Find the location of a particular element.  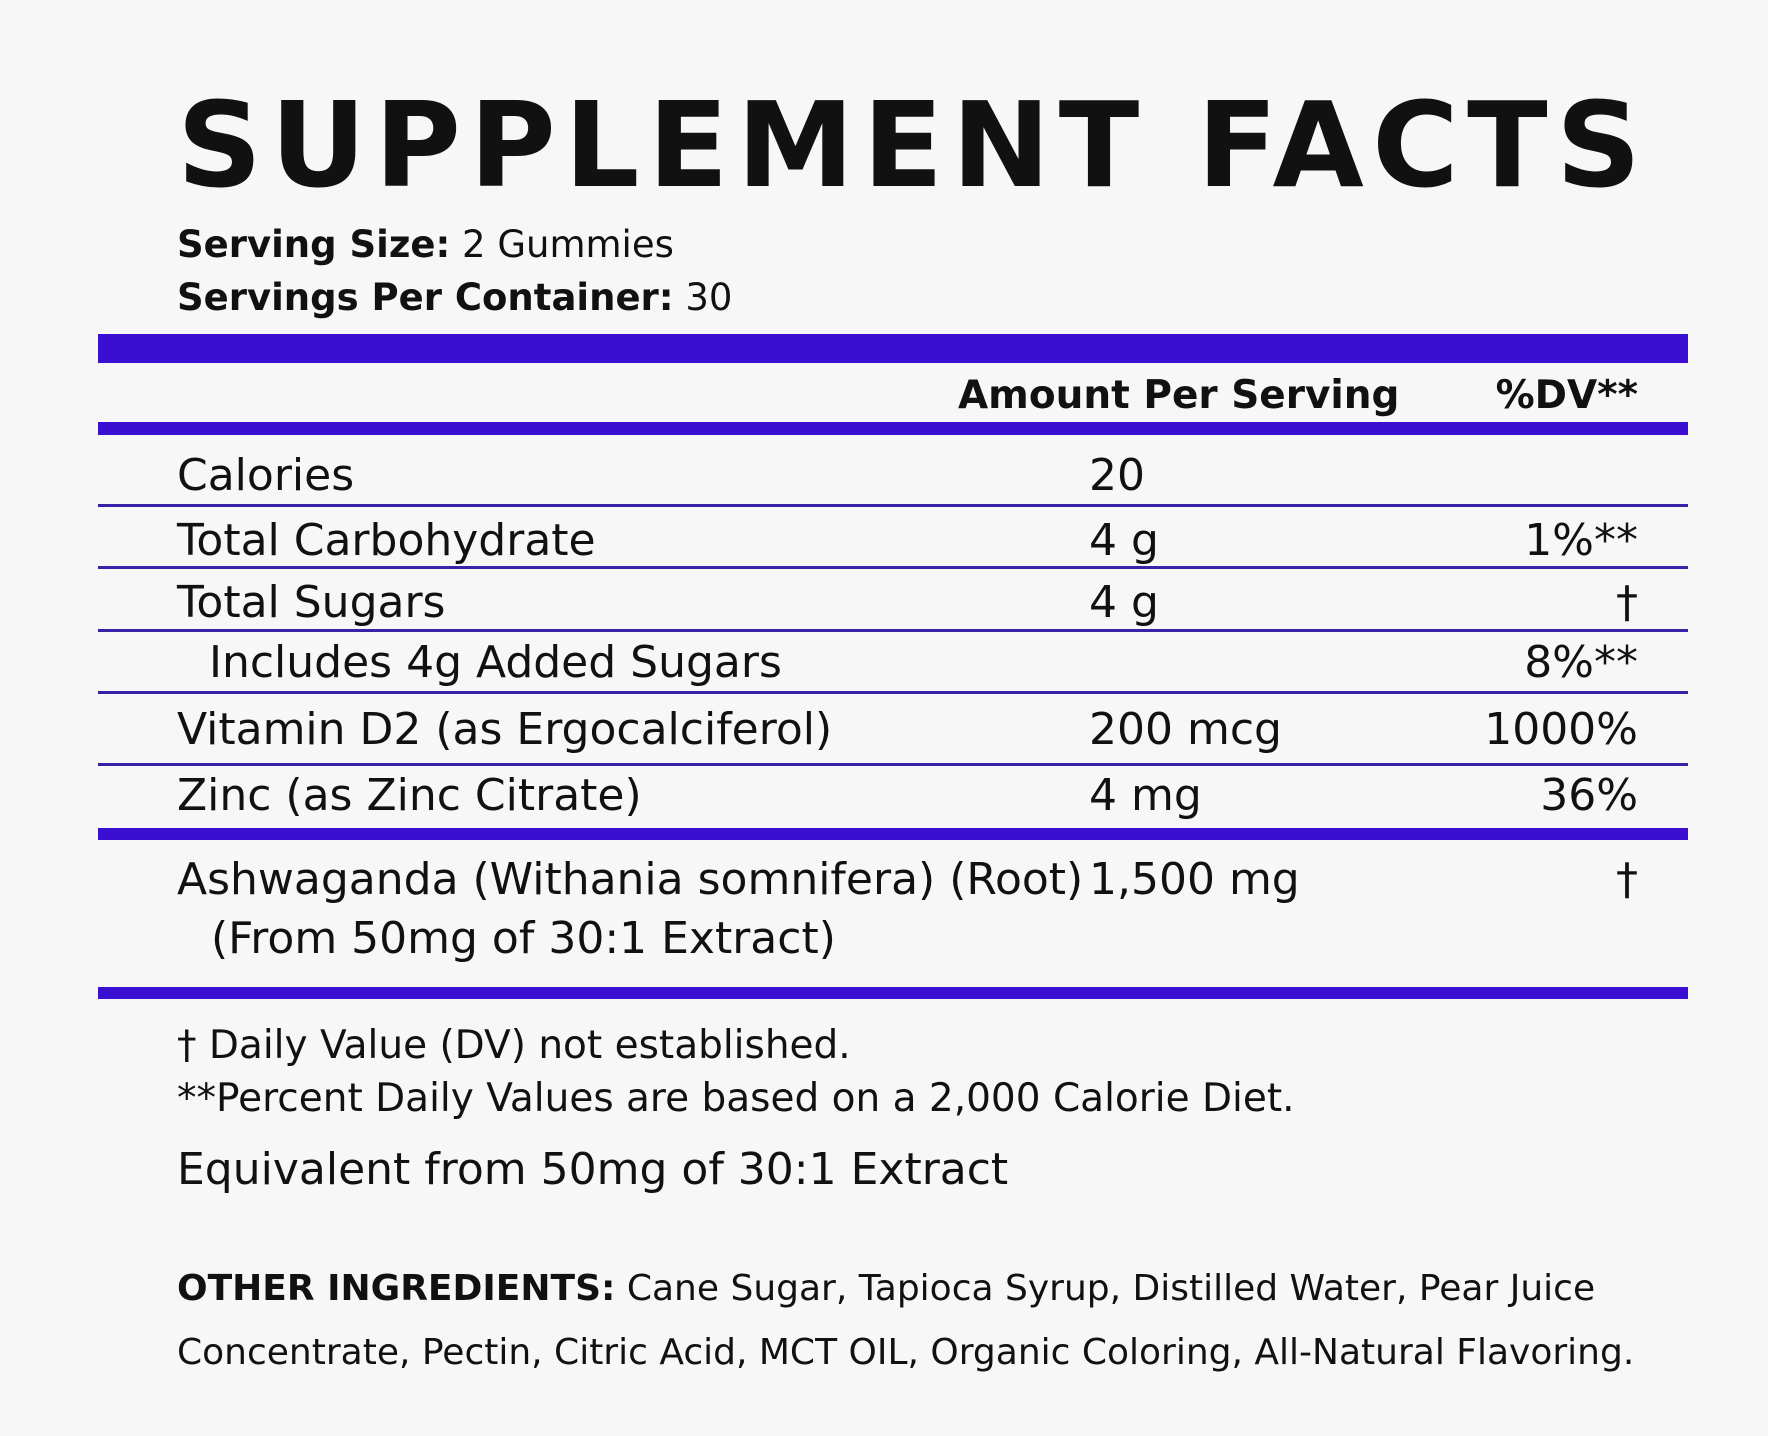

nutrient-name: Ashwaganda (Withania somnifera) (Root) is located at coordinates (630, 879).